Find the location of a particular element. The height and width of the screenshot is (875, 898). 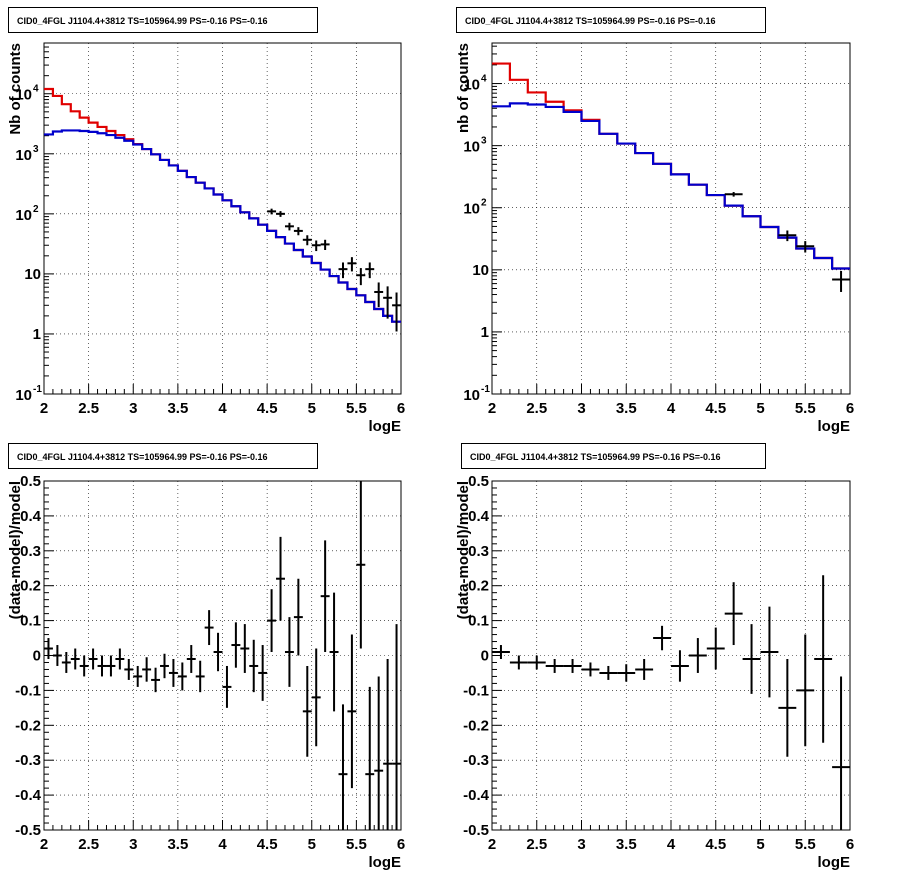

y-tick-label: -0.3 is located at coordinates (476, 760).